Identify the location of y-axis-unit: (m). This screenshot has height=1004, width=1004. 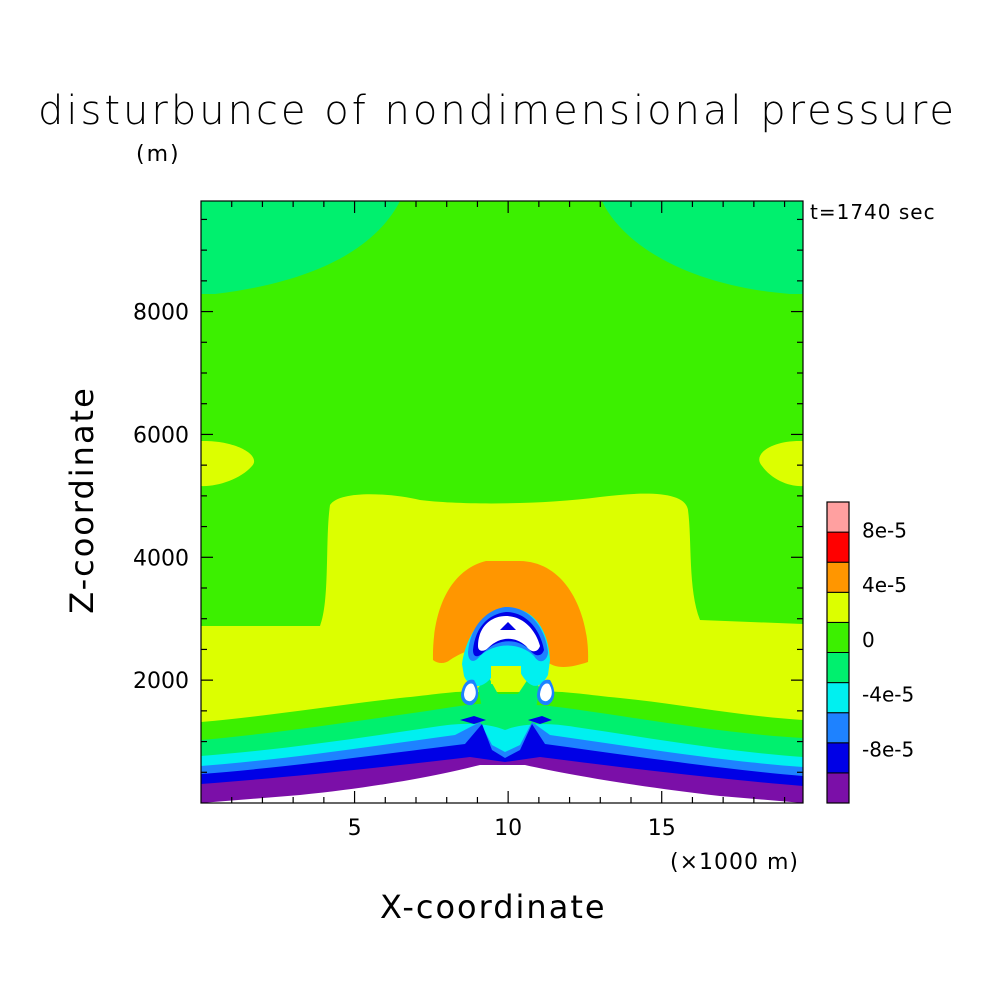
(158, 154).